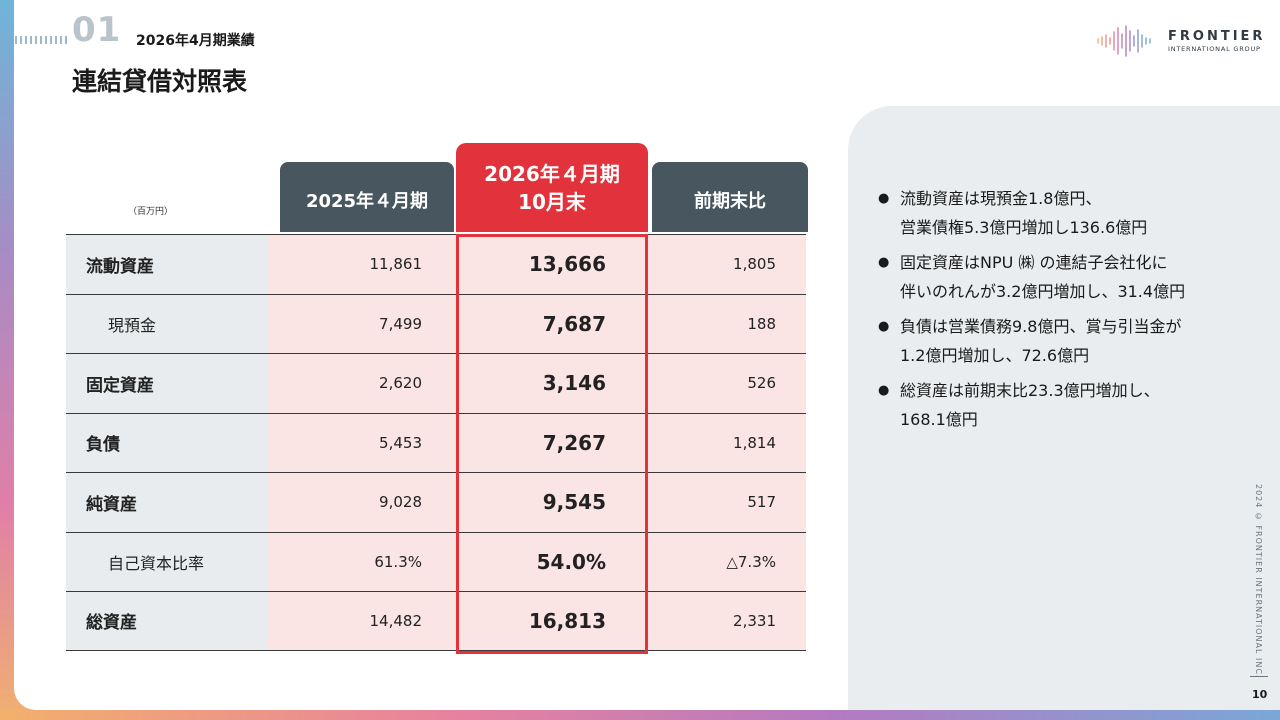  I want to click on value-diff: △7.3%, so click(726, 561).